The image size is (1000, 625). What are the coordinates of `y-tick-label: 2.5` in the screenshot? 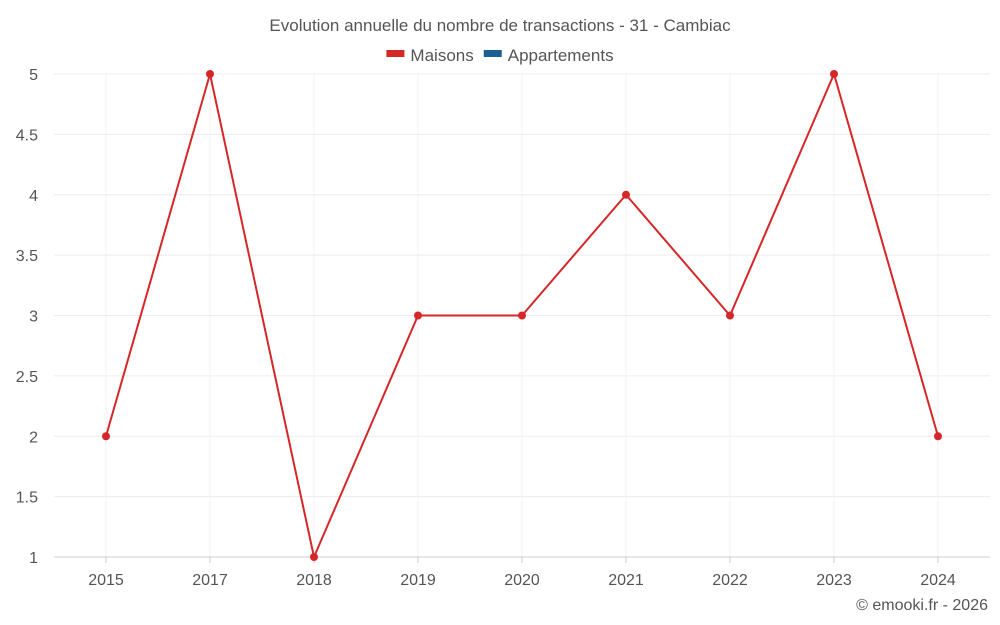 It's located at (27, 377).